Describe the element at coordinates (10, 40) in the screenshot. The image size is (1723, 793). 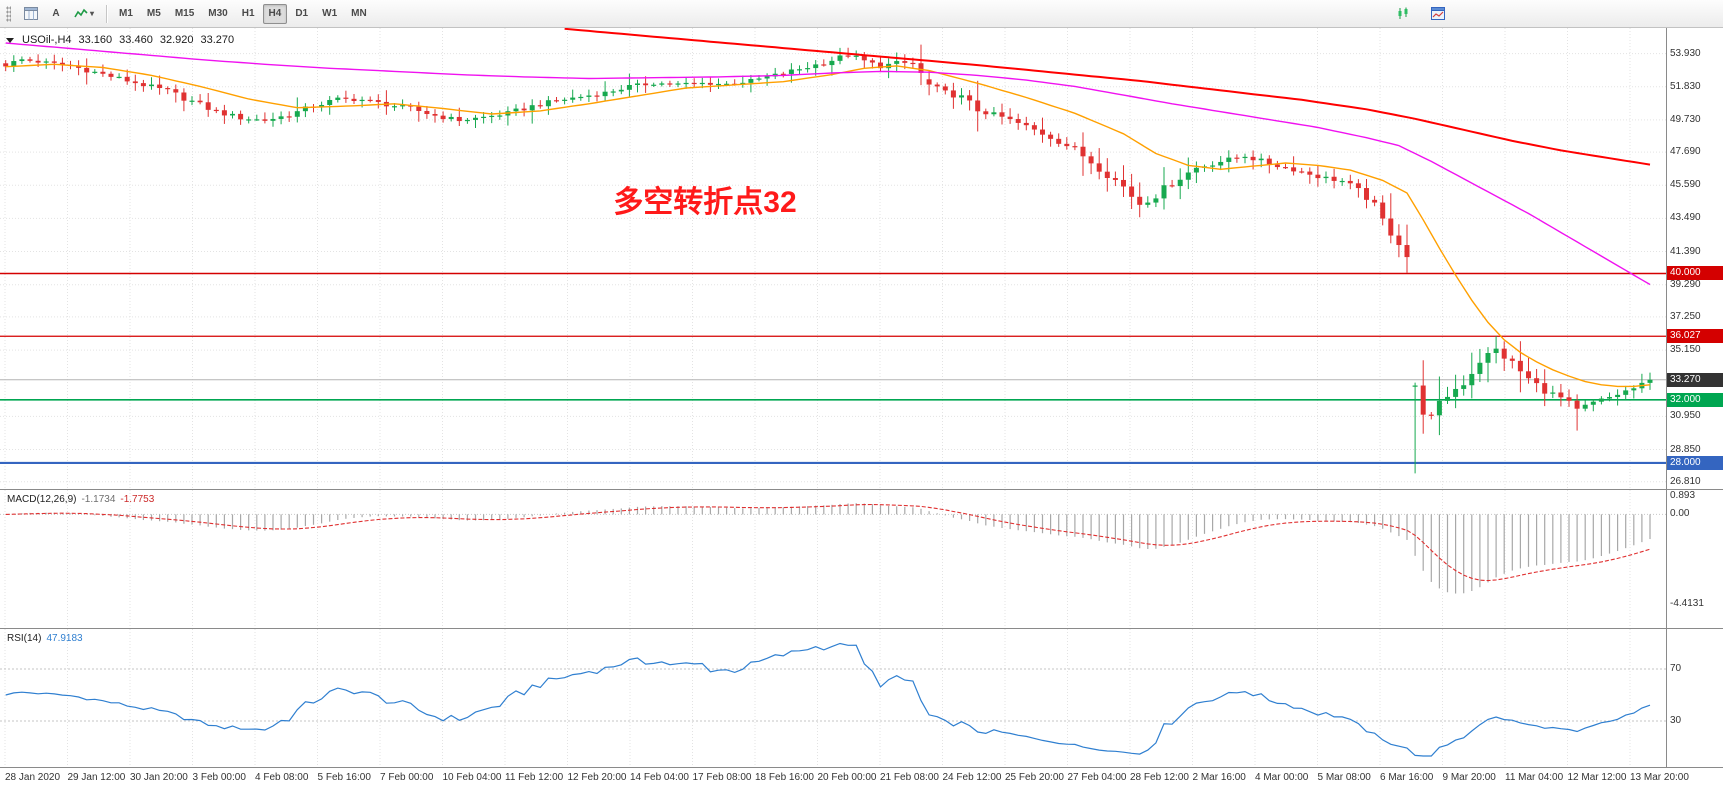
I see `one-click-trading-toggle-icon` at that location.